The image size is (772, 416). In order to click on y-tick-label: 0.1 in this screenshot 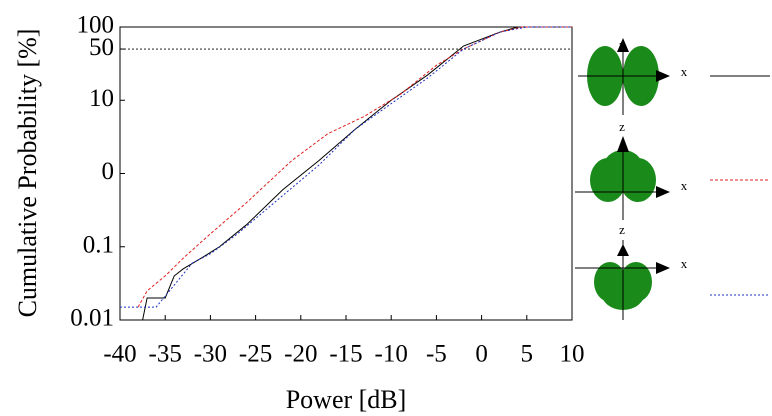, I will do `click(98, 244)`.